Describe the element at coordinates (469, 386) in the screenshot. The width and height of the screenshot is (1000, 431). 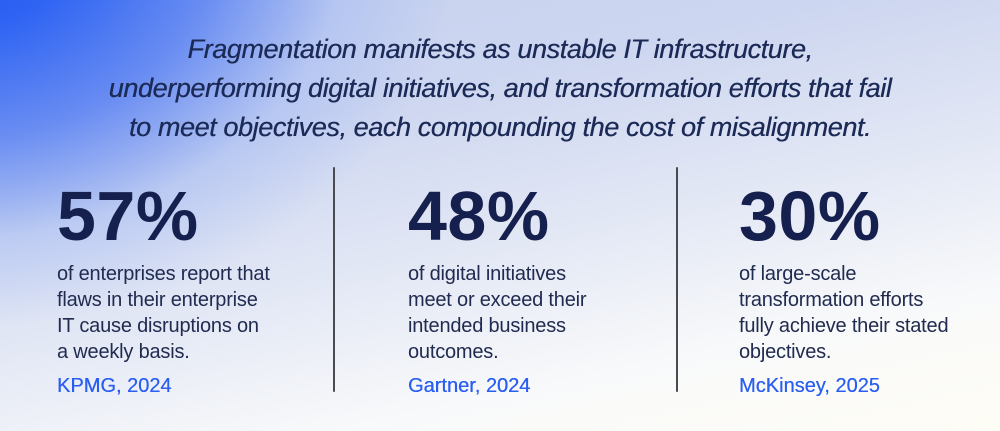
I see `stat-source-link-gartner: Gartner, 2024` at that location.